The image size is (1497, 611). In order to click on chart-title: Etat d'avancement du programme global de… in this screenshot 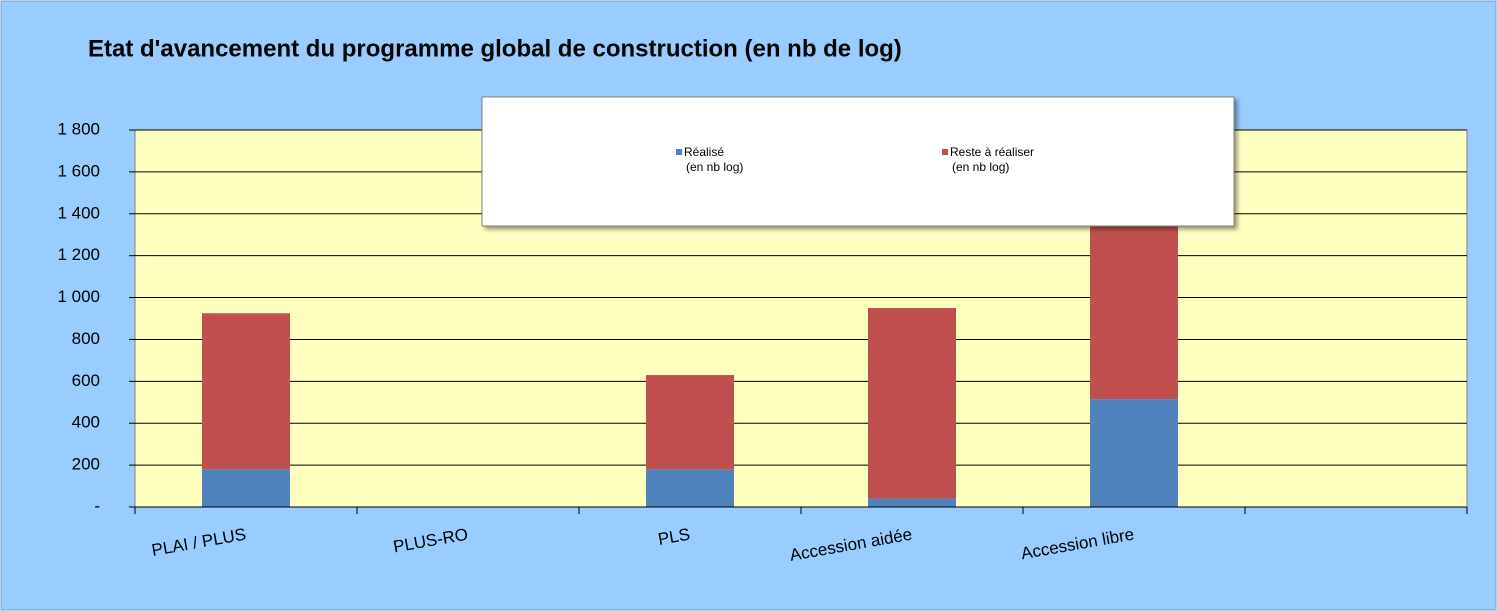, I will do `click(495, 48)`.